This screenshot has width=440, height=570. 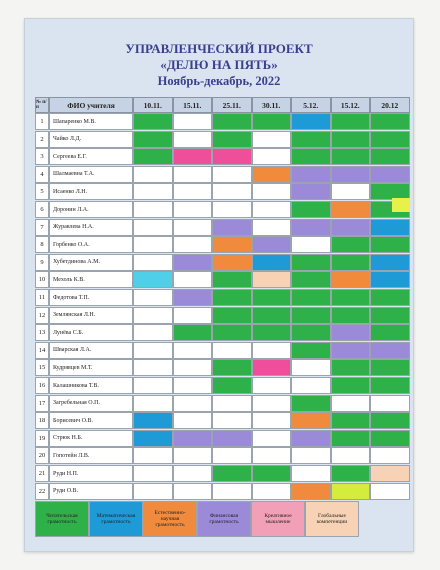 I want to click on row-number: 22, so click(x=42, y=491).